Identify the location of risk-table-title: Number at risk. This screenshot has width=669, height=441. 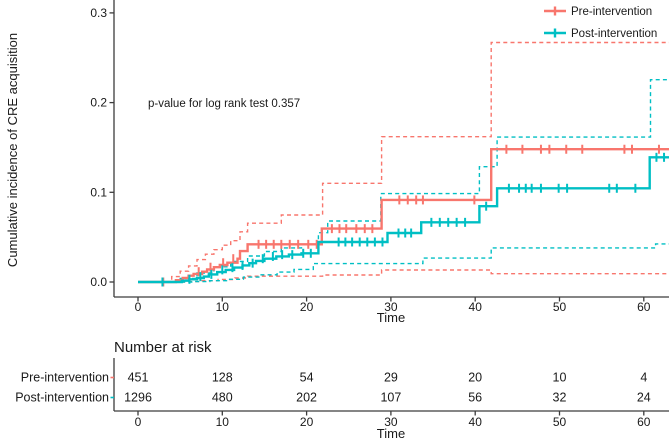
(163, 347).